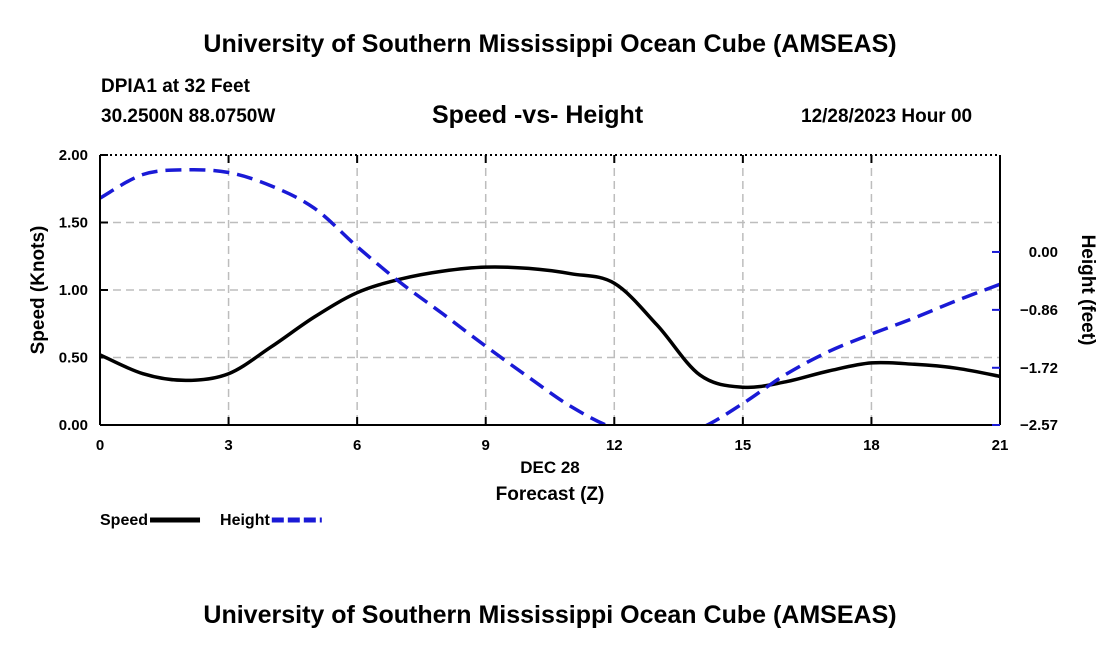 This screenshot has height=650, width=1100. I want to click on y-tick-label: 0.00, so click(73, 425).